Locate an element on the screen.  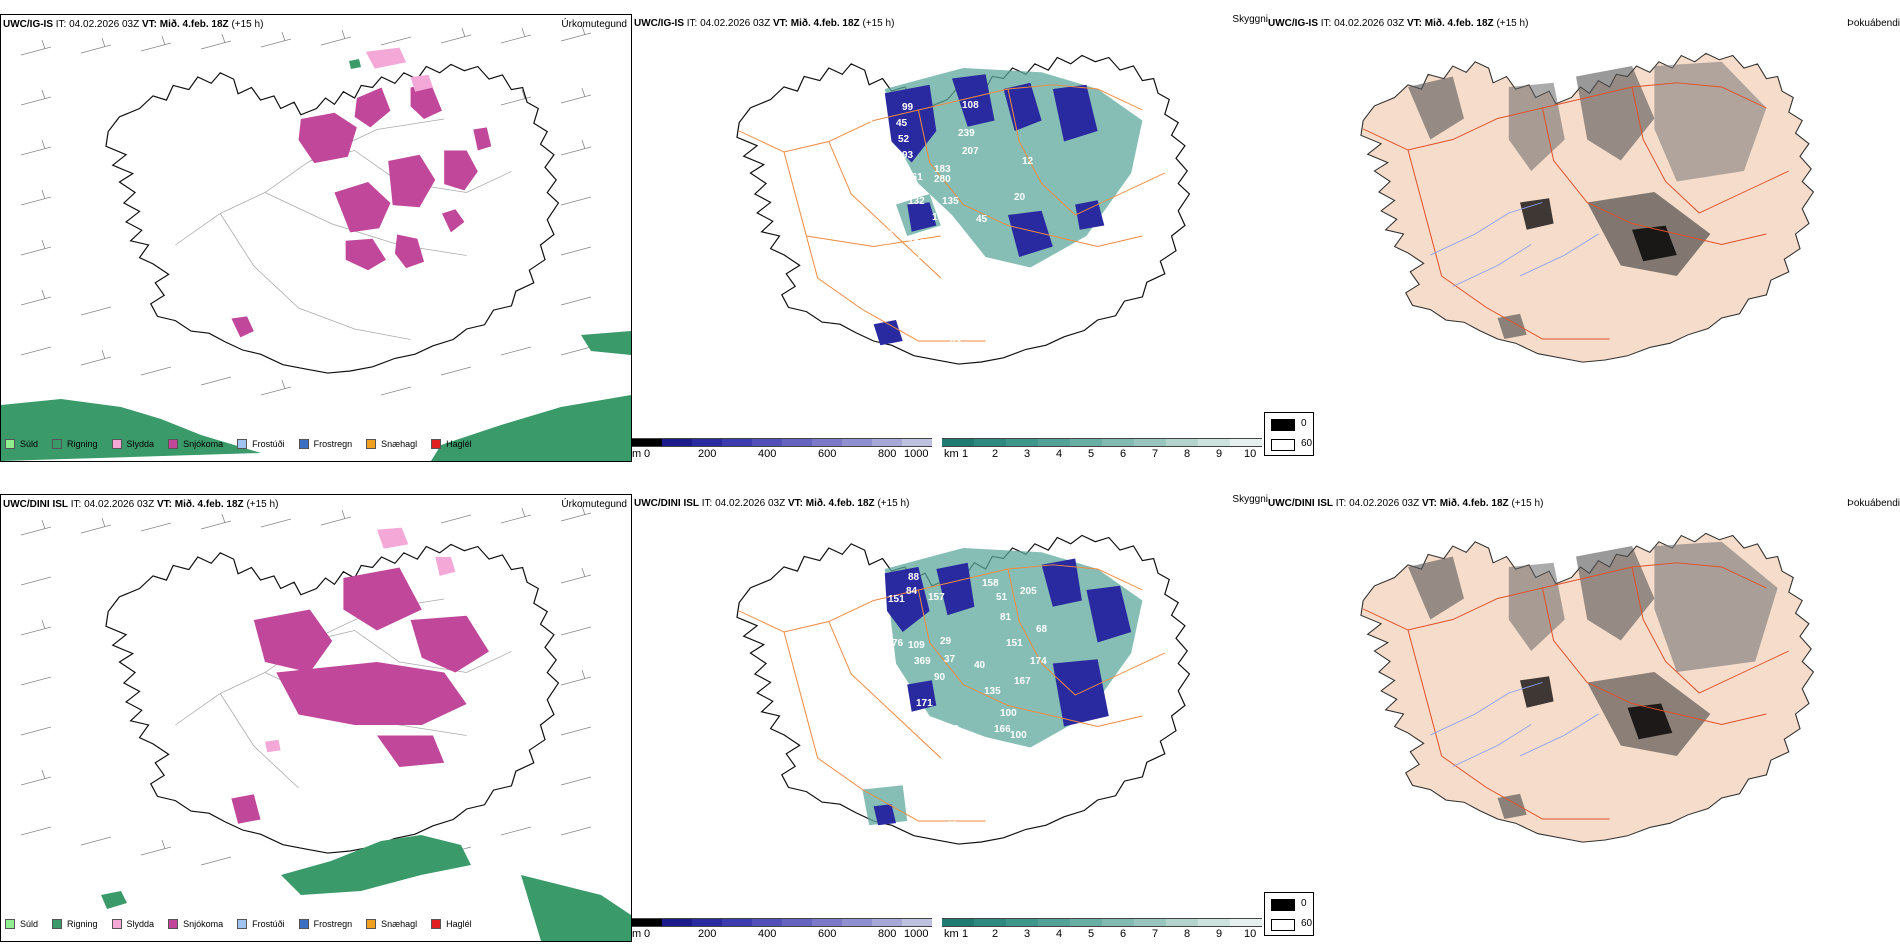
value-label: 20 is located at coordinates (1020, 197).